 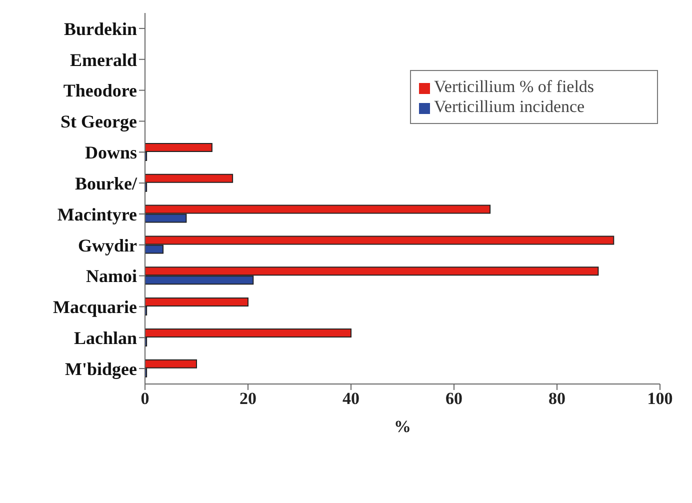 I want to click on legend-label: Verticillium incidence, so click(x=509, y=106).